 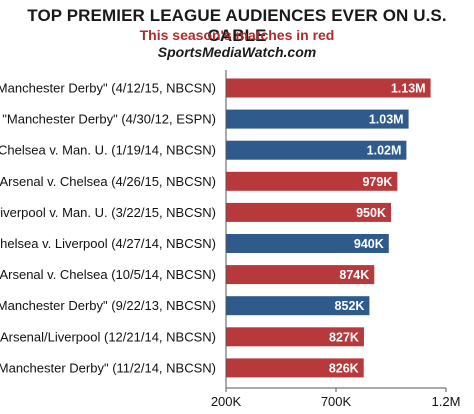 What do you see at coordinates (446, 401) in the screenshot?
I see `x-tick-label: 1.2M` at bounding box center [446, 401].